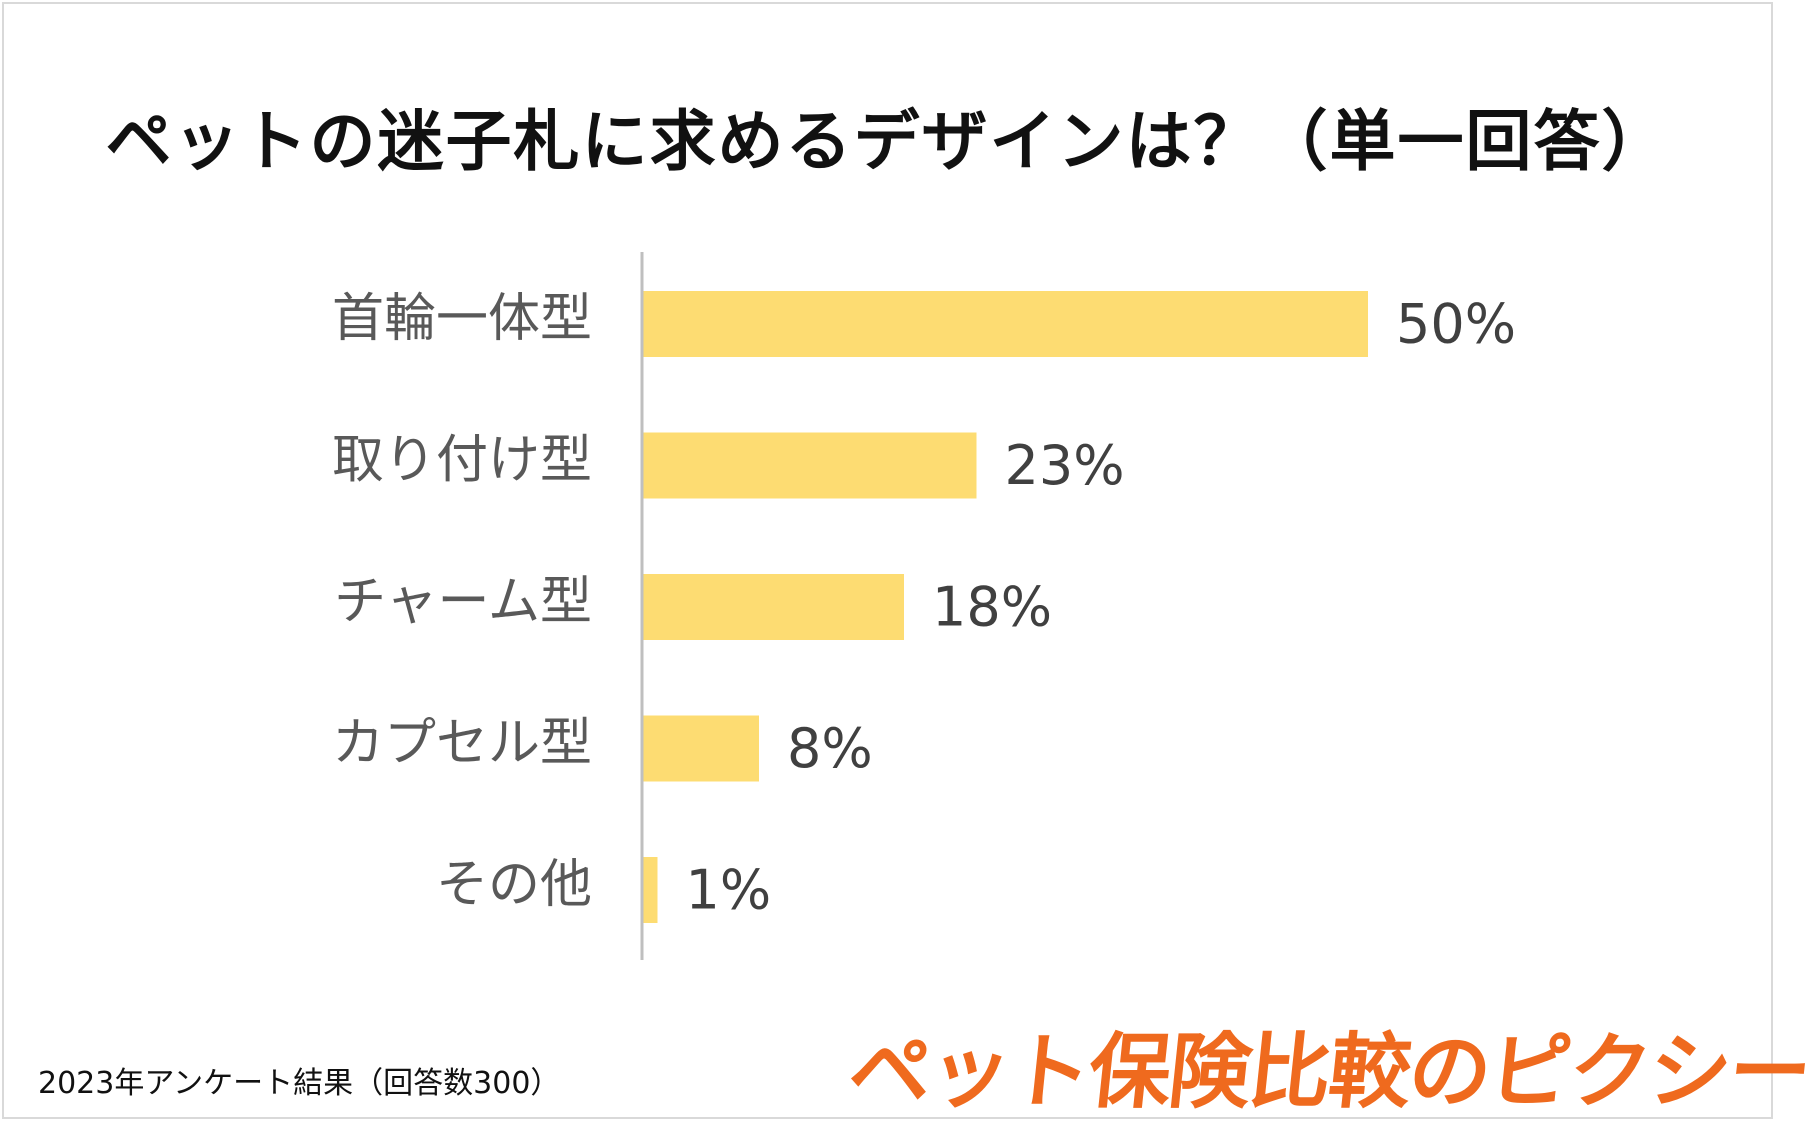 The height and width of the screenshot is (1125, 1815). Describe the element at coordinates (299, 1083) in the screenshot. I see `footnote: 2023年アンケート結果（回答数300）` at that location.